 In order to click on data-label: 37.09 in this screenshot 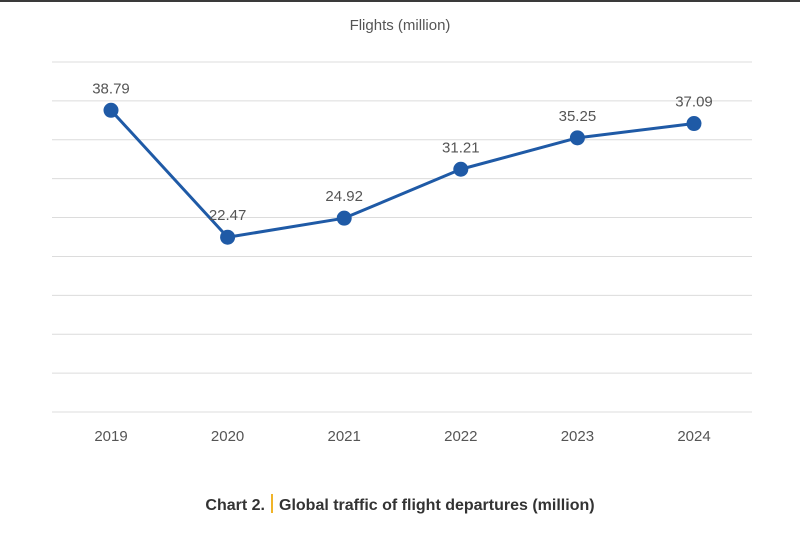, I will do `click(694, 102)`.